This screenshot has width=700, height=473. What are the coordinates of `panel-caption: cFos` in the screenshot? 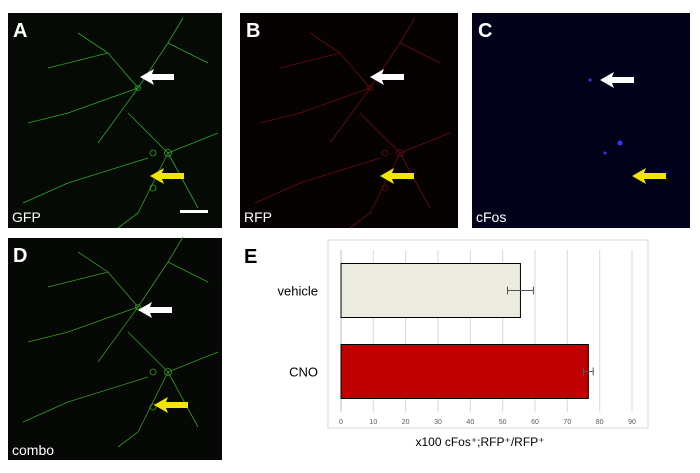 It's located at (491, 217).